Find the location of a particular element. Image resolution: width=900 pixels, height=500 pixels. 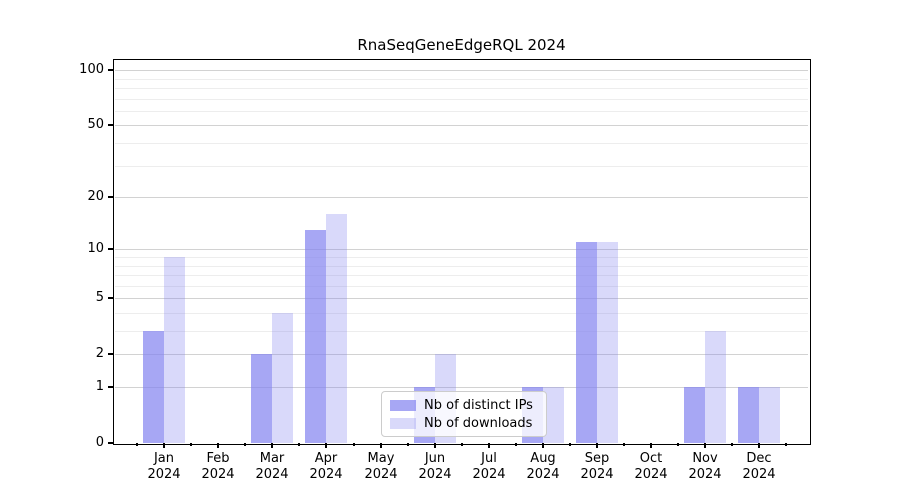

legend-label: Nb of downloads is located at coordinates (478, 423).